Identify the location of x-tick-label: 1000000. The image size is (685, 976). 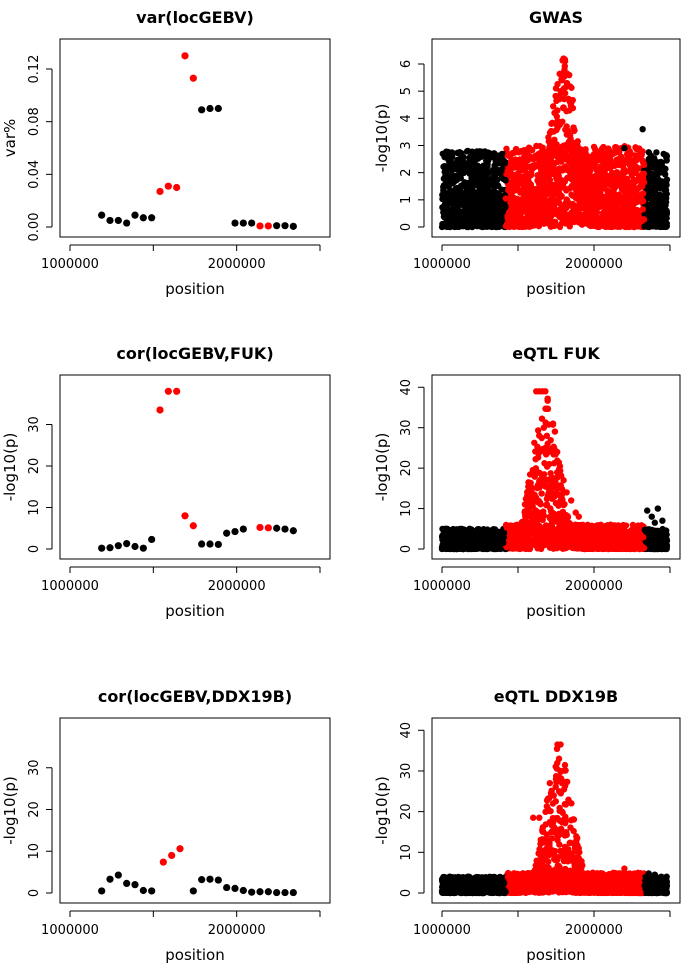
(70, 264).